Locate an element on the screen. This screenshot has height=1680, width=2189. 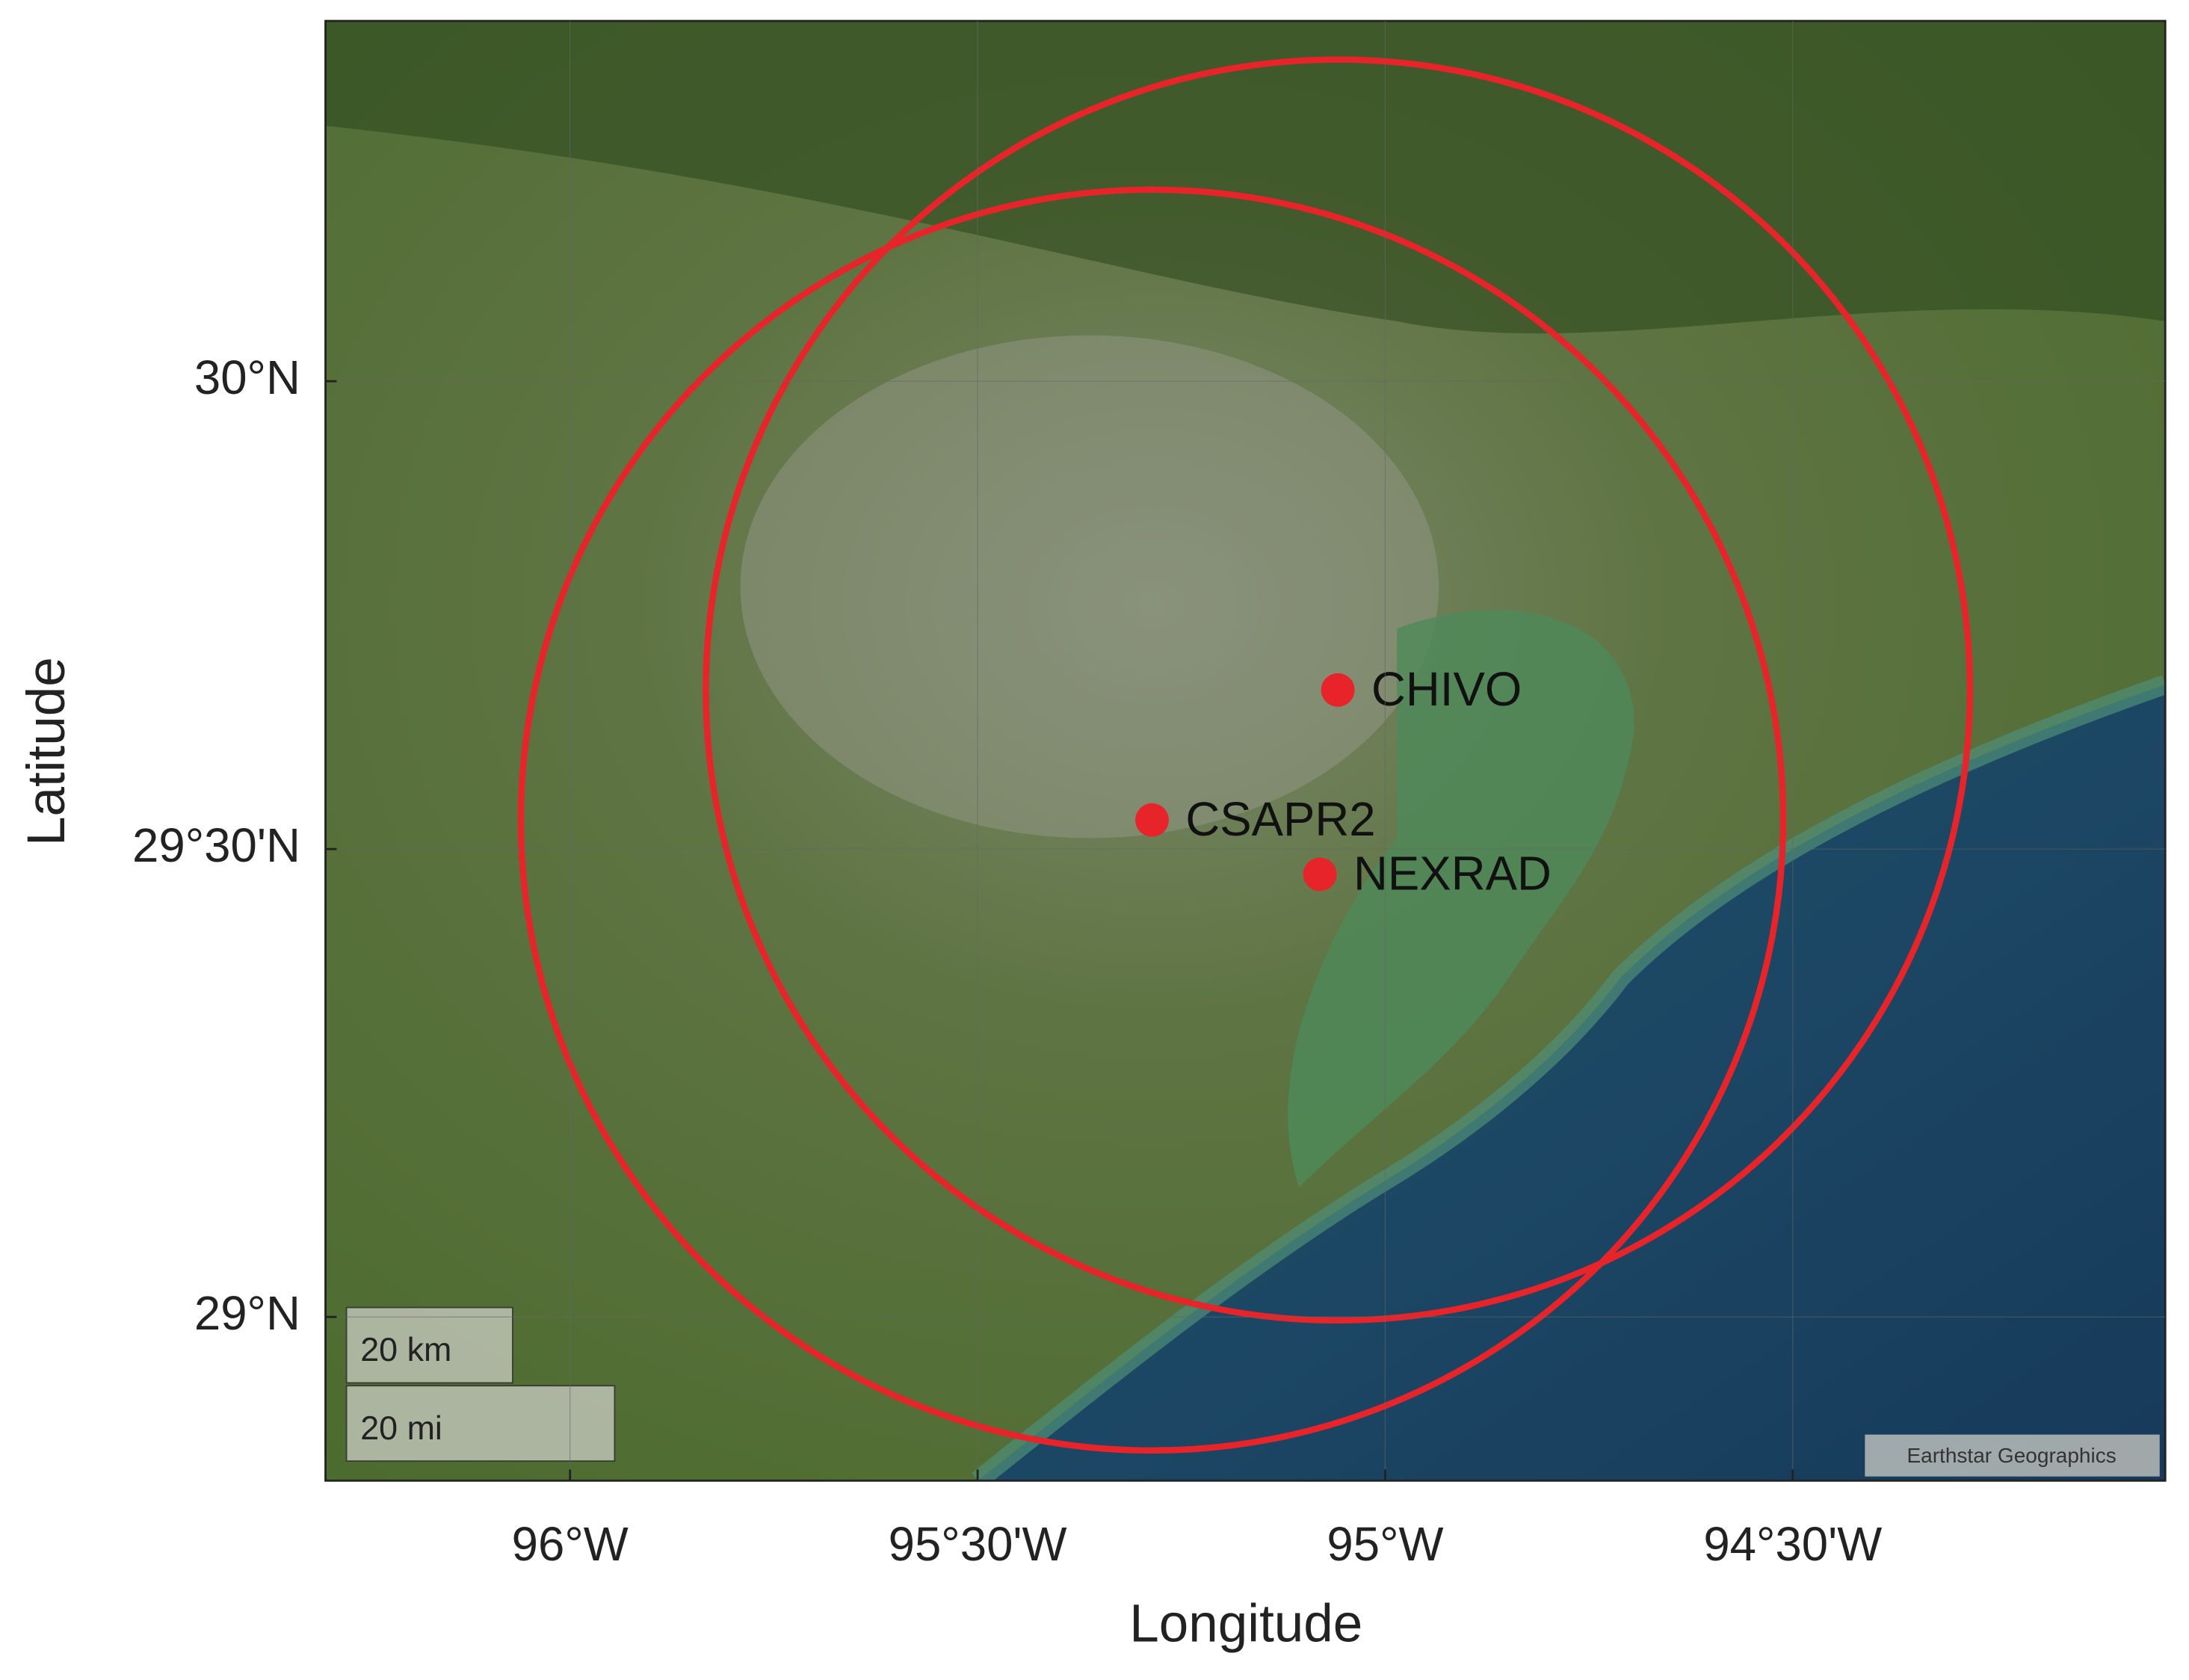
y-tick-label: 29°N is located at coordinates (247, 1313).